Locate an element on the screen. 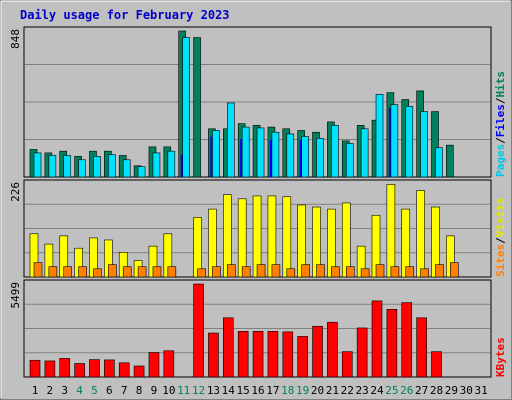 Image resolution: width=512 pixels, height=400 pixels. x-tick-label: 21 is located at coordinates (332, 390).